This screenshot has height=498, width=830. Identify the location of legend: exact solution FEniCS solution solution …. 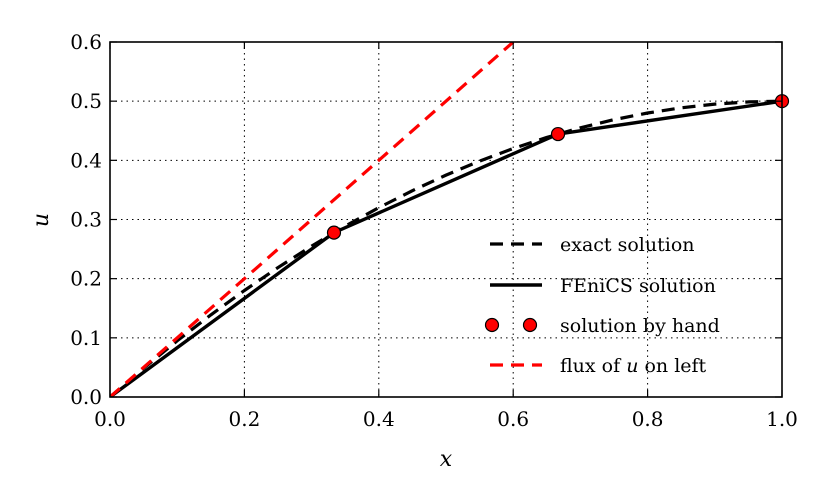
(602, 305).